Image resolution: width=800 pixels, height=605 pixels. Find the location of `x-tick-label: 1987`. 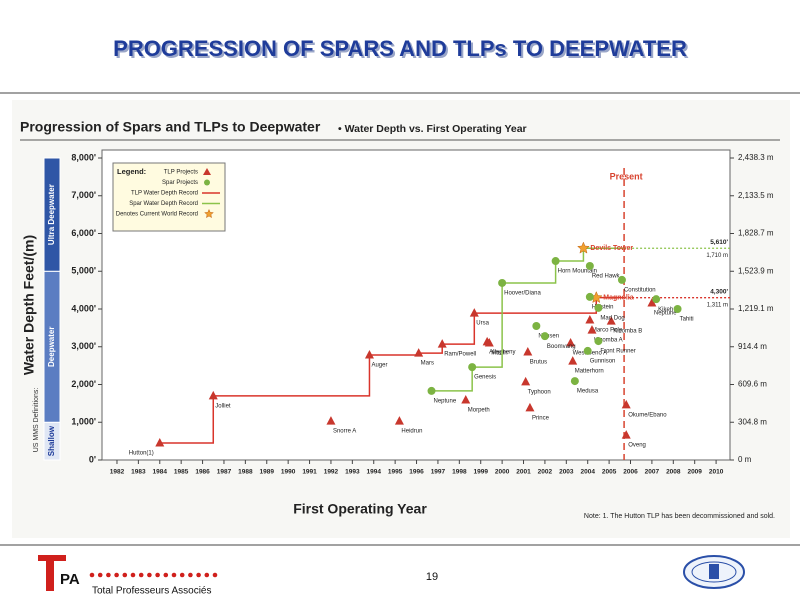

x-tick-label: 1987 is located at coordinates (224, 472).